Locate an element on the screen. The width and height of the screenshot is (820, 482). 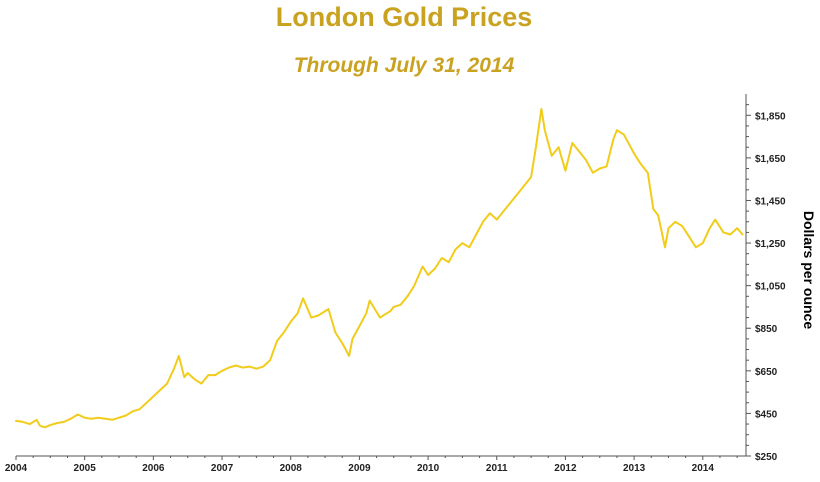
y-tick-label: $250 is located at coordinates (766, 457).